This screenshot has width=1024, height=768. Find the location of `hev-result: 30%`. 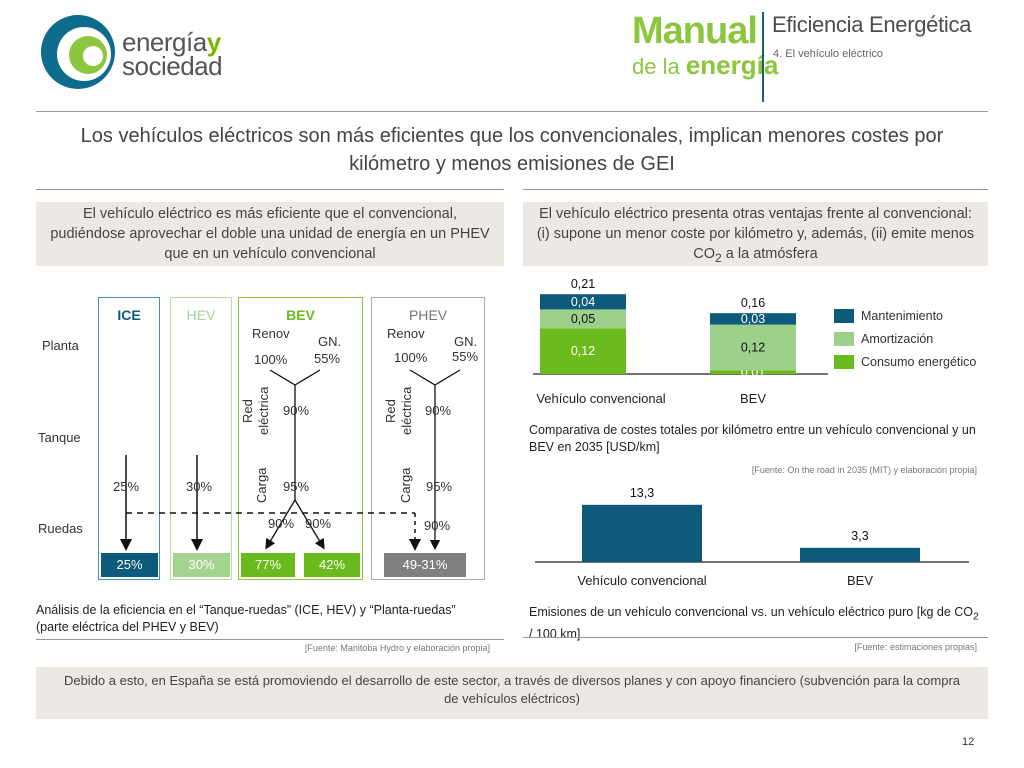

hev-result: 30% is located at coordinates (201, 565).